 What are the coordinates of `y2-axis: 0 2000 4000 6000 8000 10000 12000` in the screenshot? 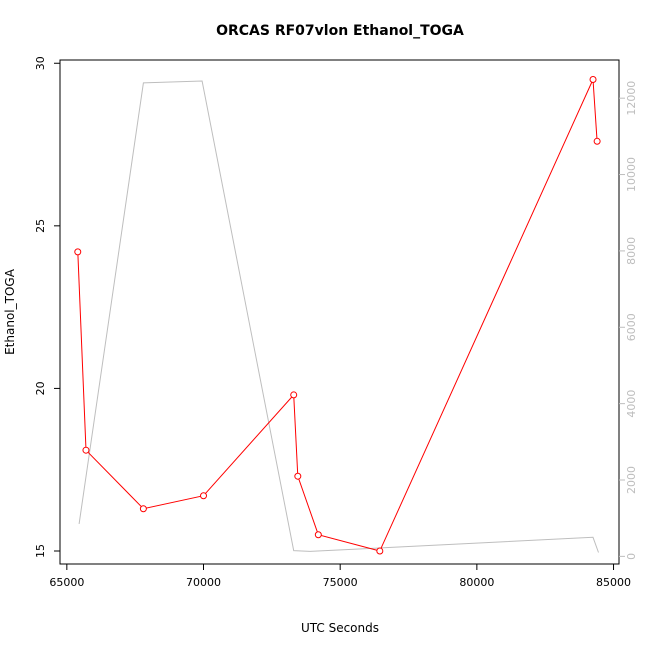 It's located at (628, 320).